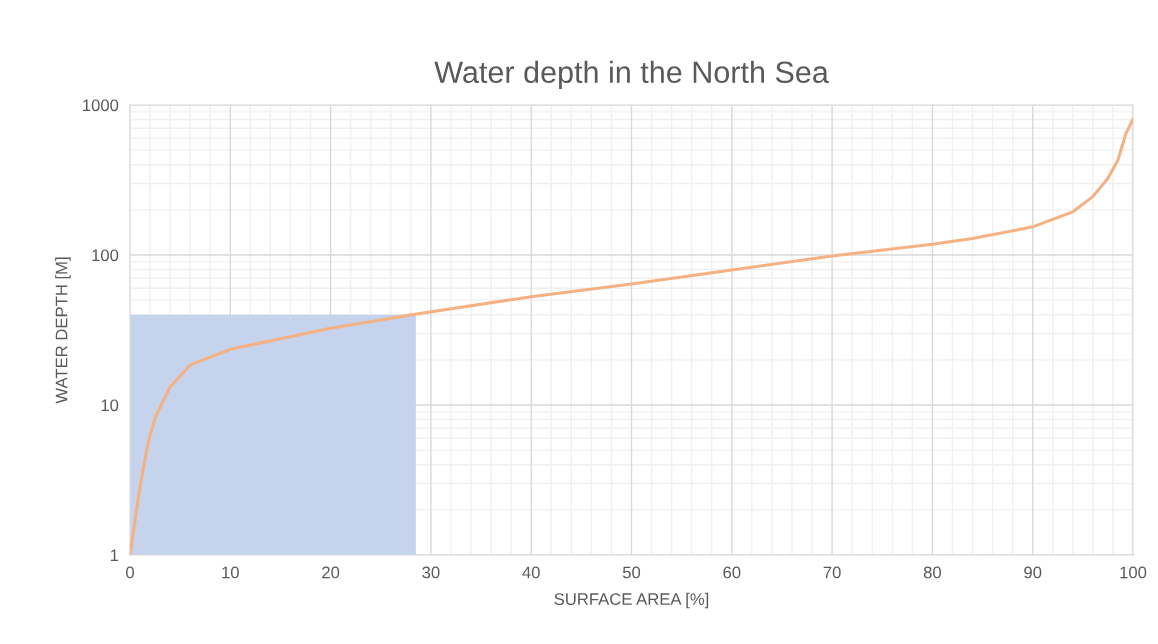 The height and width of the screenshot is (644, 1158). What do you see at coordinates (832, 572) in the screenshot?
I see `x-tick-label: 70` at bounding box center [832, 572].